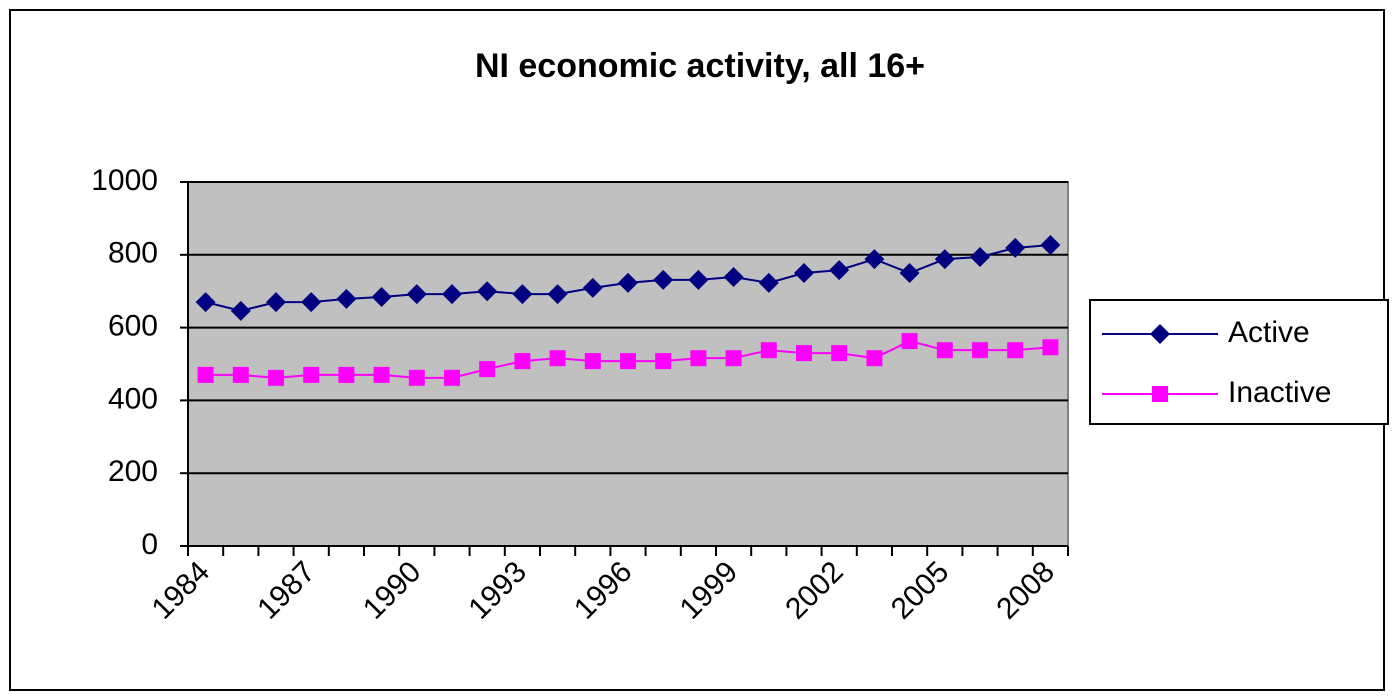 This screenshot has width=1394, height=700. What do you see at coordinates (133, 326) in the screenshot?
I see `y-tick-label: 600` at bounding box center [133, 326].